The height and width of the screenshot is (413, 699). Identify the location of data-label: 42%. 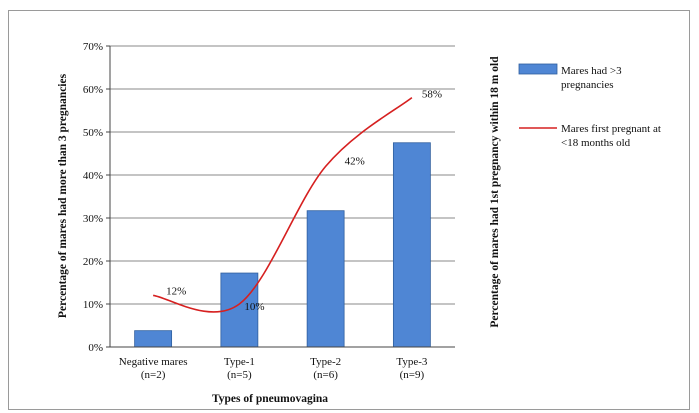
(355, 161).